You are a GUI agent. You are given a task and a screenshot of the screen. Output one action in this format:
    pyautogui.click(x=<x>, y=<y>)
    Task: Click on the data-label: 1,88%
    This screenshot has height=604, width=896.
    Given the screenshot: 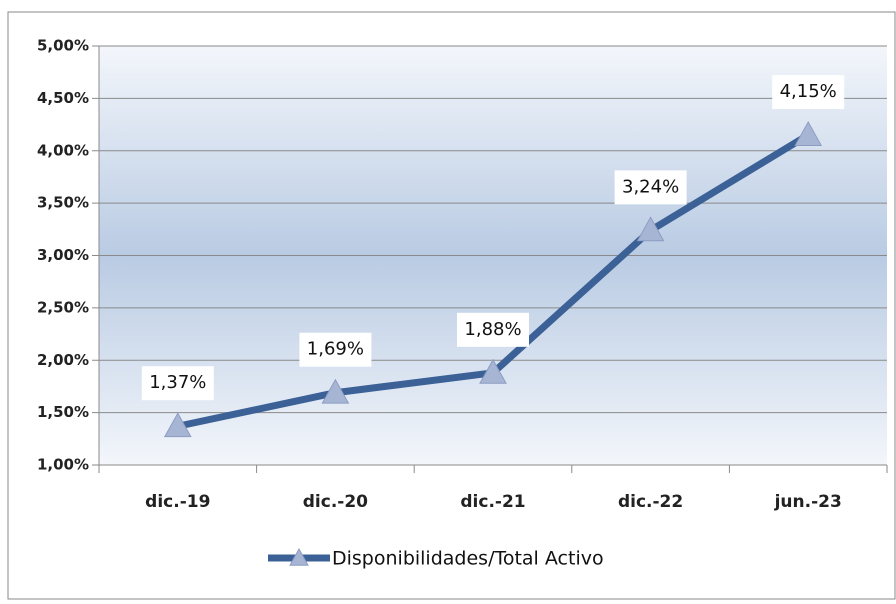 What is the action you would take?
    pyautogui.click(x=492, y=329)
    